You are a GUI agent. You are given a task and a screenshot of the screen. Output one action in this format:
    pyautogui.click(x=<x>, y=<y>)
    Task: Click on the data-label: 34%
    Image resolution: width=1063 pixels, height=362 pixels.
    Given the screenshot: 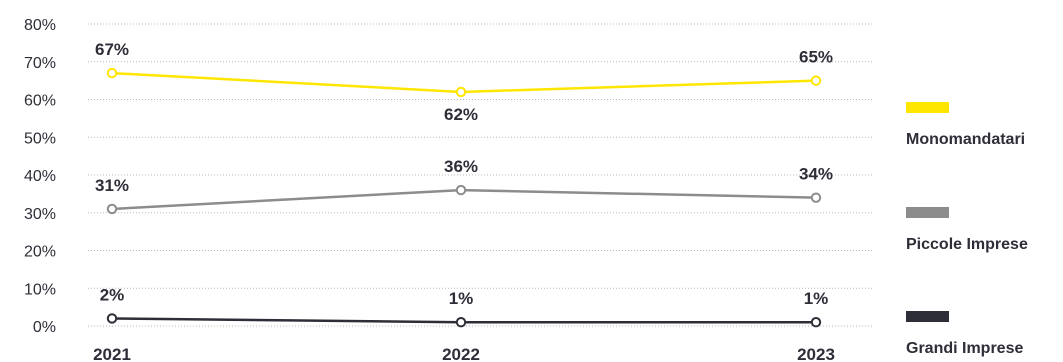 What is the action you would take?
    pyautogui.click(x=816, y=174)
    